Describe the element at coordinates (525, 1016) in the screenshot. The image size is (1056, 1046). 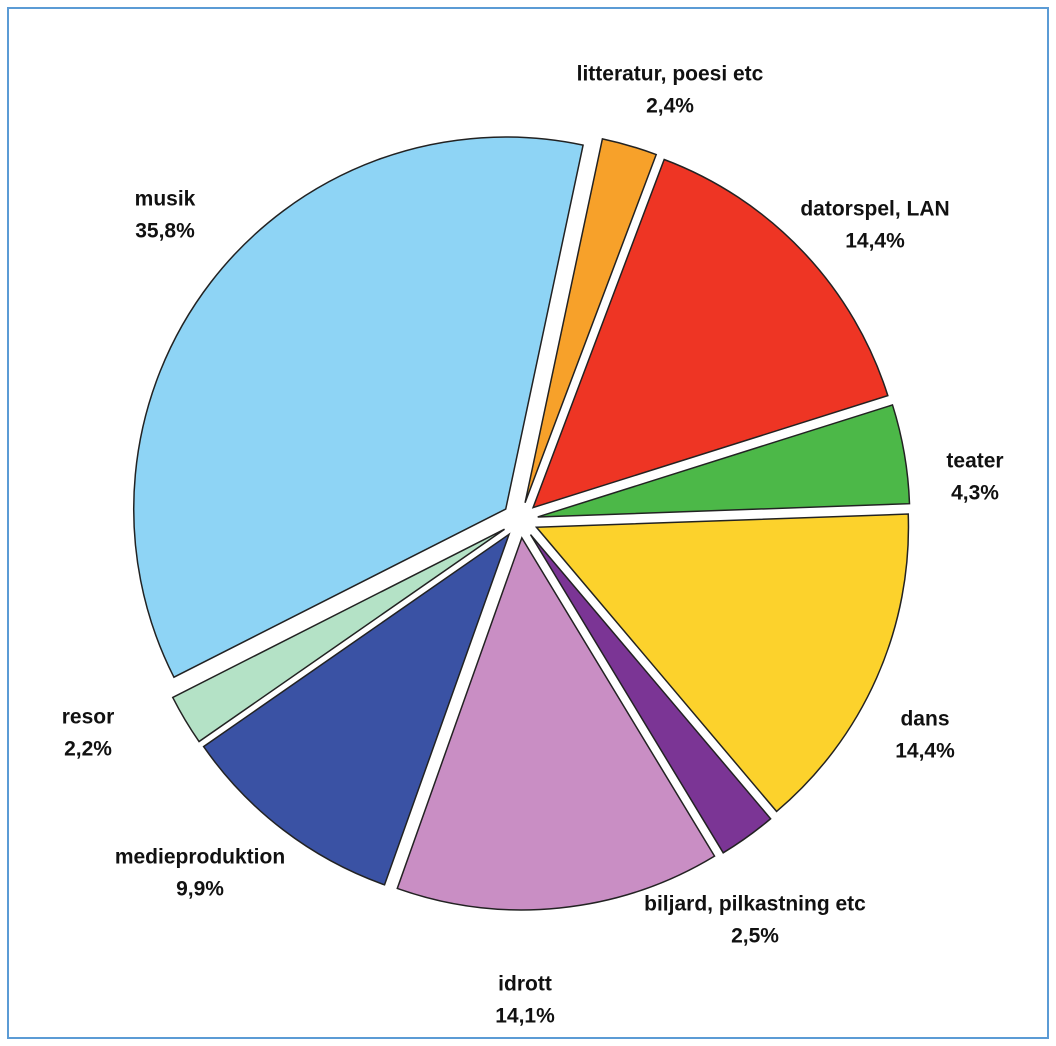
I see `slice-value-label: 14,1%` at that location.